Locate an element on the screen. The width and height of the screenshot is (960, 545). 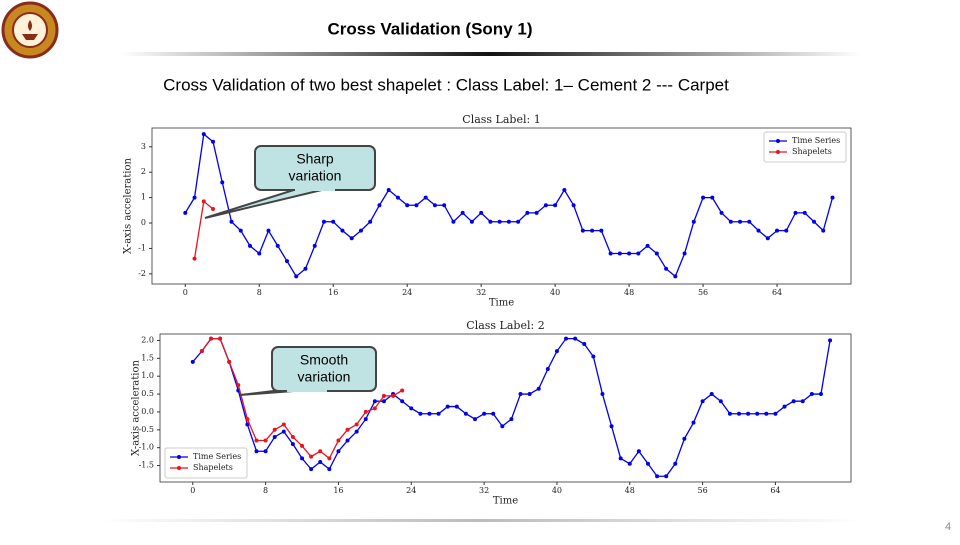
x-tick-label: 40 is located at coordinates (557, 490).